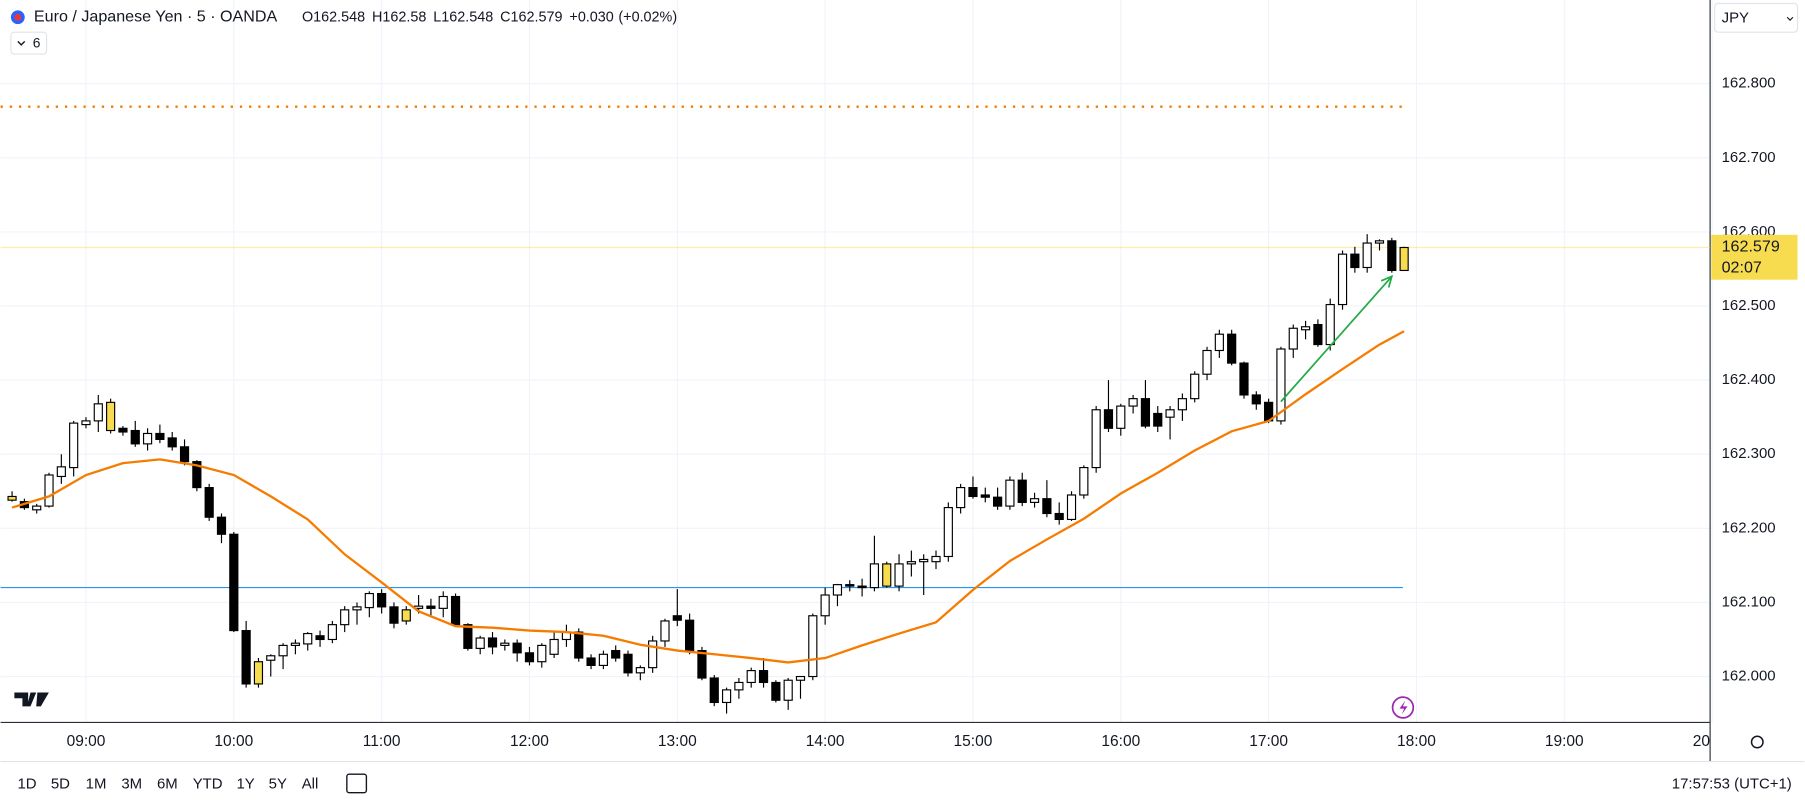 This screenshot has width=1805, height=803. I want to click on ohlc-value: 162.579, so click(537, 17).